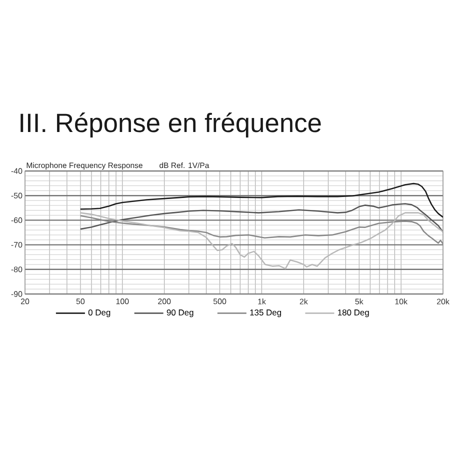 The width and height of the screenshot is (452, 452). I want to click on legend-label: 180 Deg, so click(353, 313).